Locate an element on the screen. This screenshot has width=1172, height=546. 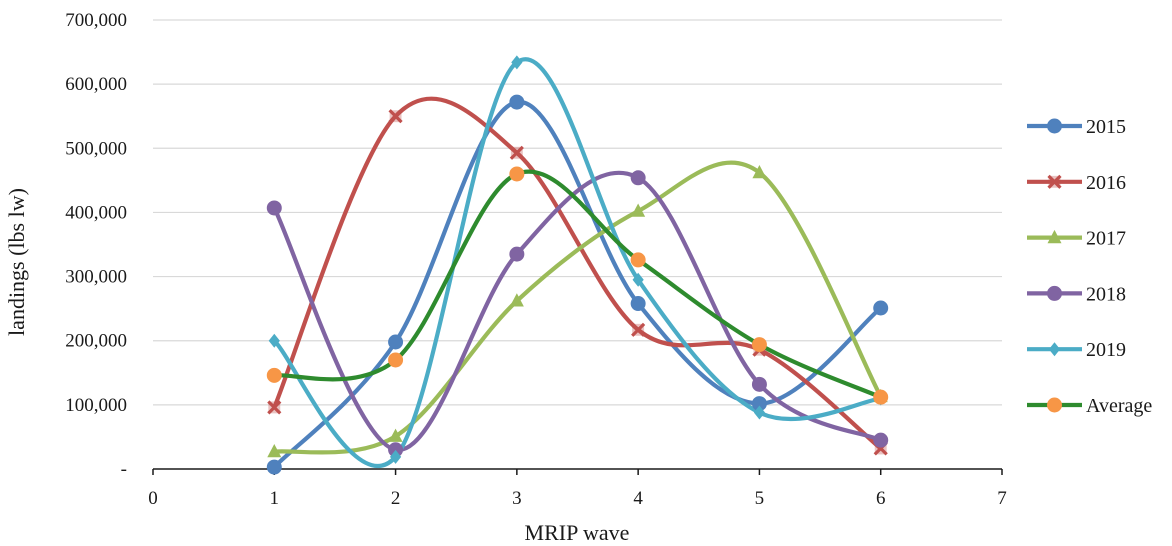
legend-label: 2015 is located at coordinates (1106, 127).